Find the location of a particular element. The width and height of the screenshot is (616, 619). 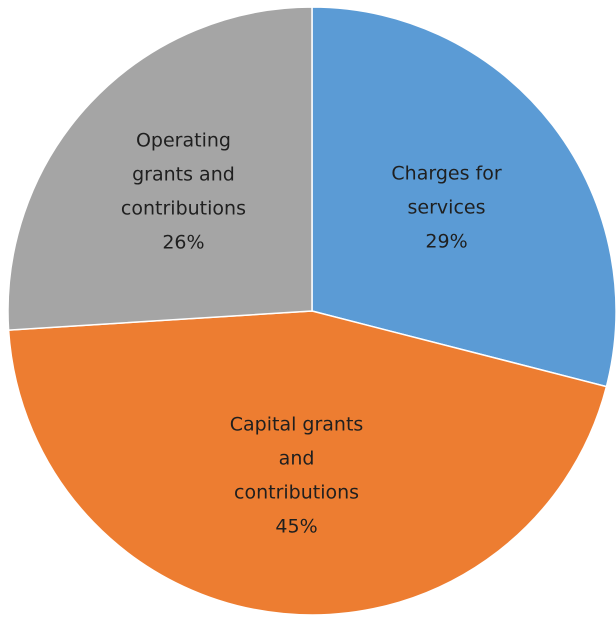

data-label-line: services is located at coordinates (447, 208).